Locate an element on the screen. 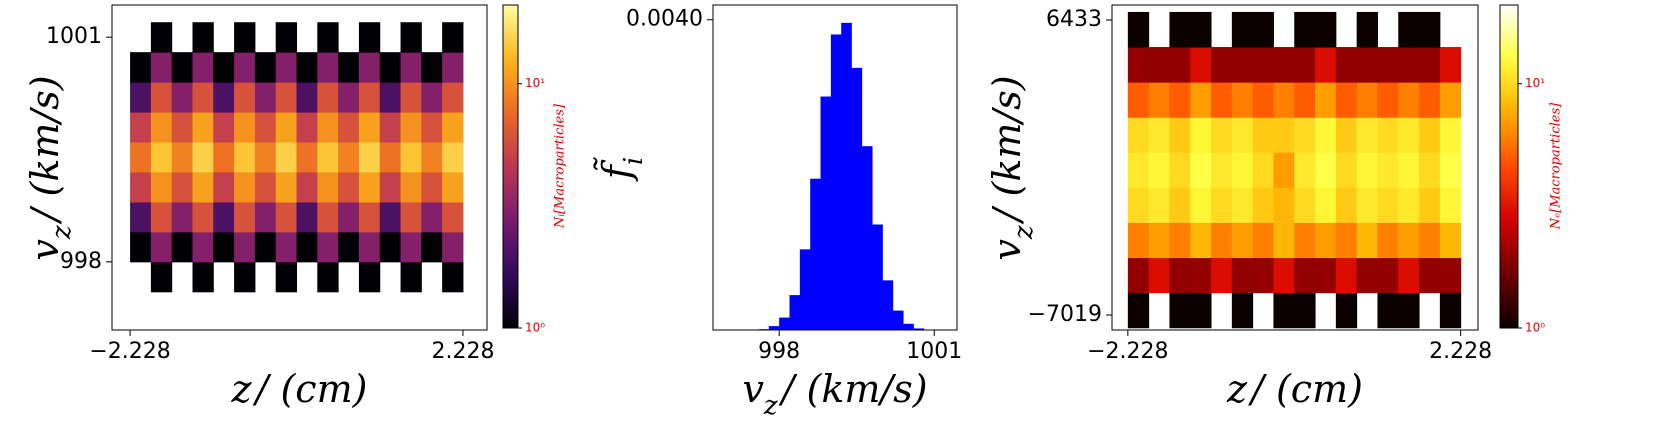  x-tick-label: 2.228 is located at coordinates (1460, 351).